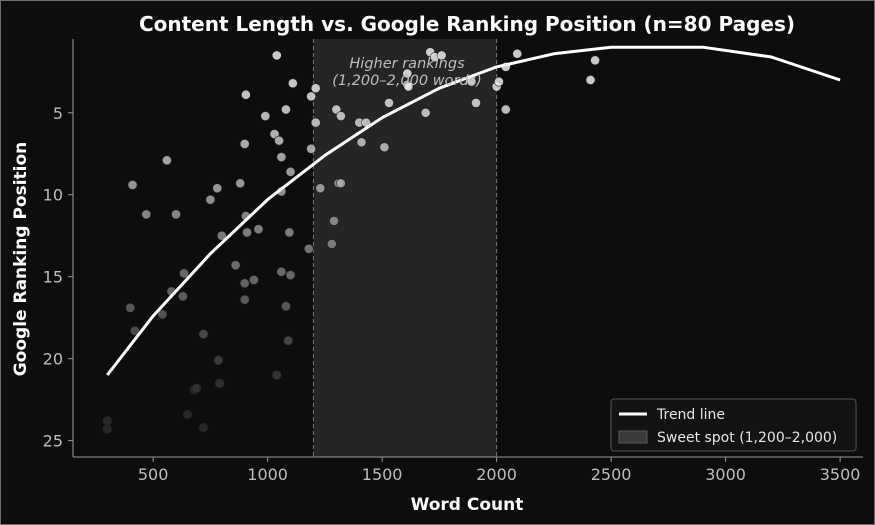 The image size is (875, 525). Describe the element at coordinates (407, 64) in the screenshot. I see `sweet-spot-annotation-line1: Higher rankings` at that location.